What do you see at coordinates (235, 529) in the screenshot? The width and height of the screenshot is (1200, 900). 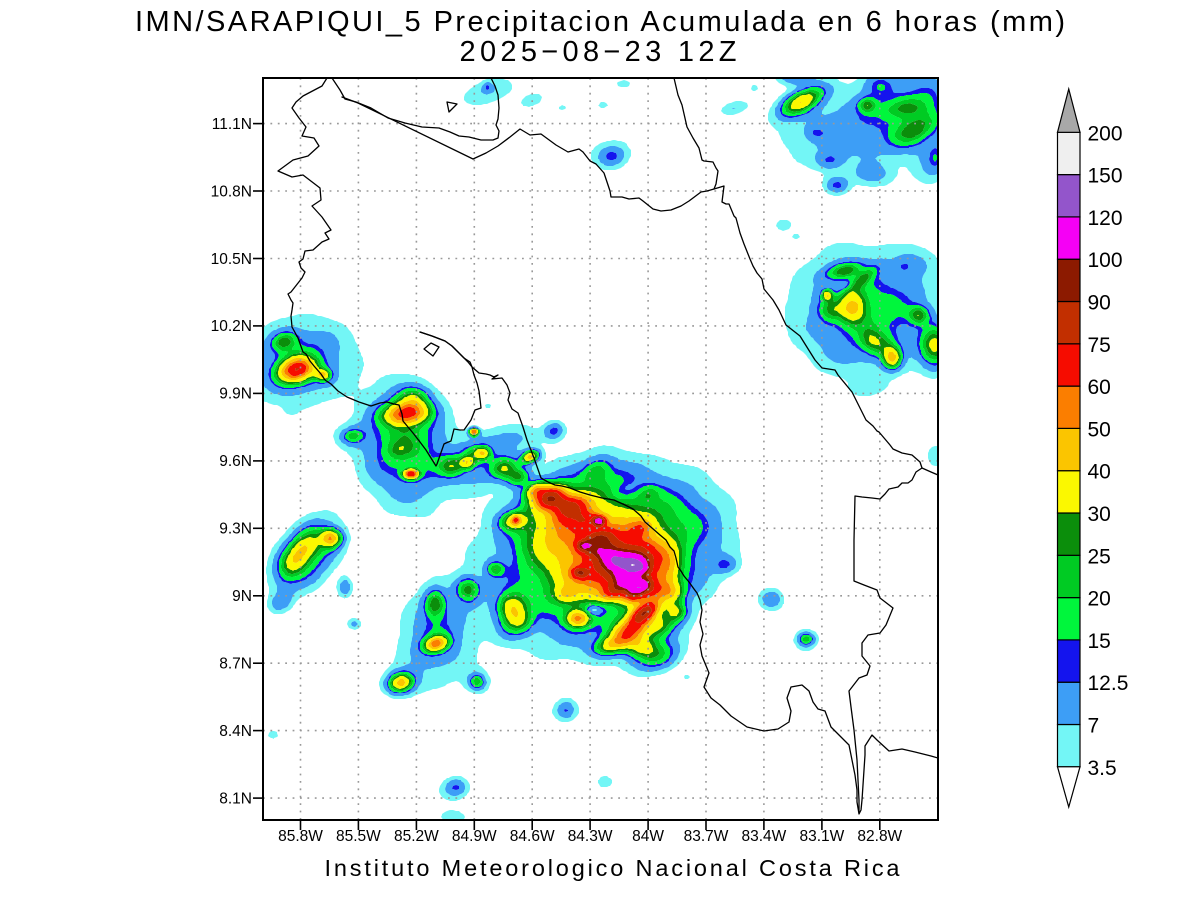 I see `svg-text: 9.3N` at bounding box center [235, 529].